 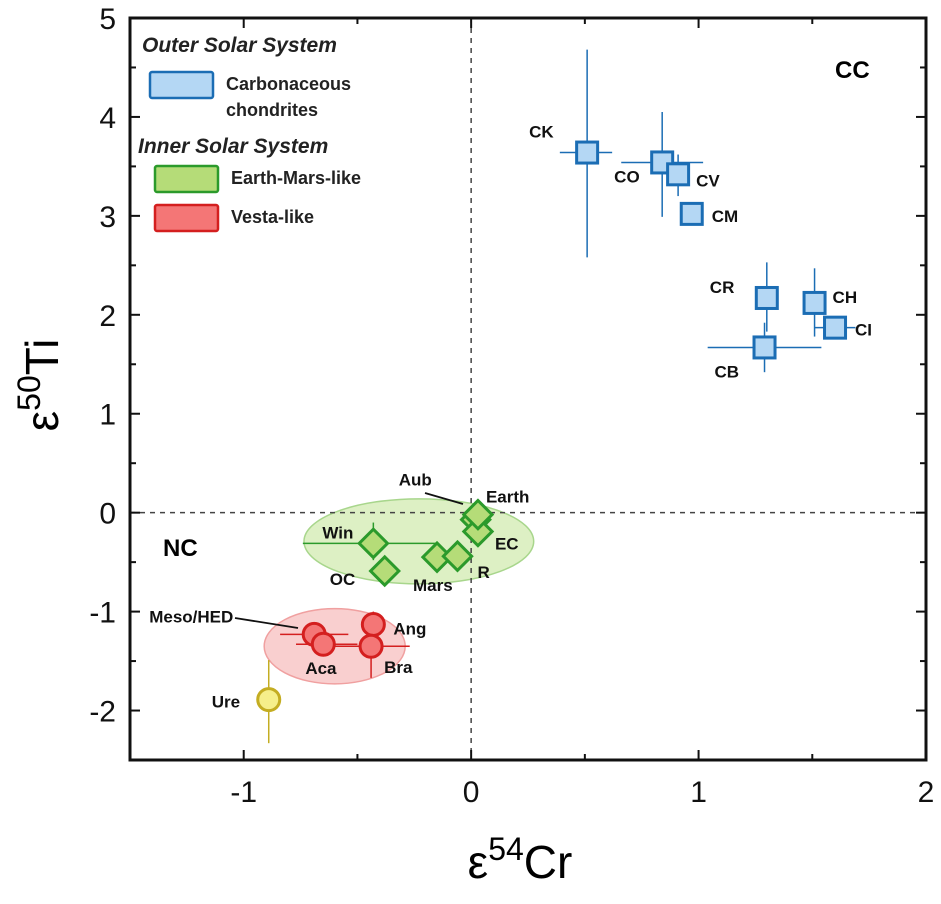 What do you see at coordinates (107, 217) in the screenshot?
I see `y-tick-label: 3` at bounding box center [107, 217].